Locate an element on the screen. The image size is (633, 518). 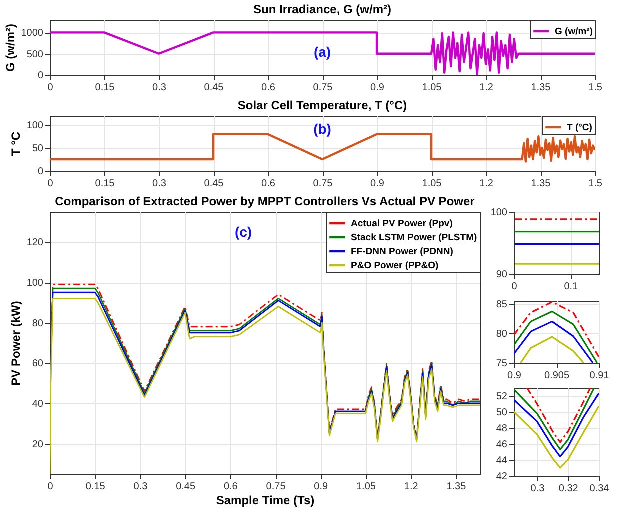
y-tick-label: 46 is located at coordinates (502, 445).